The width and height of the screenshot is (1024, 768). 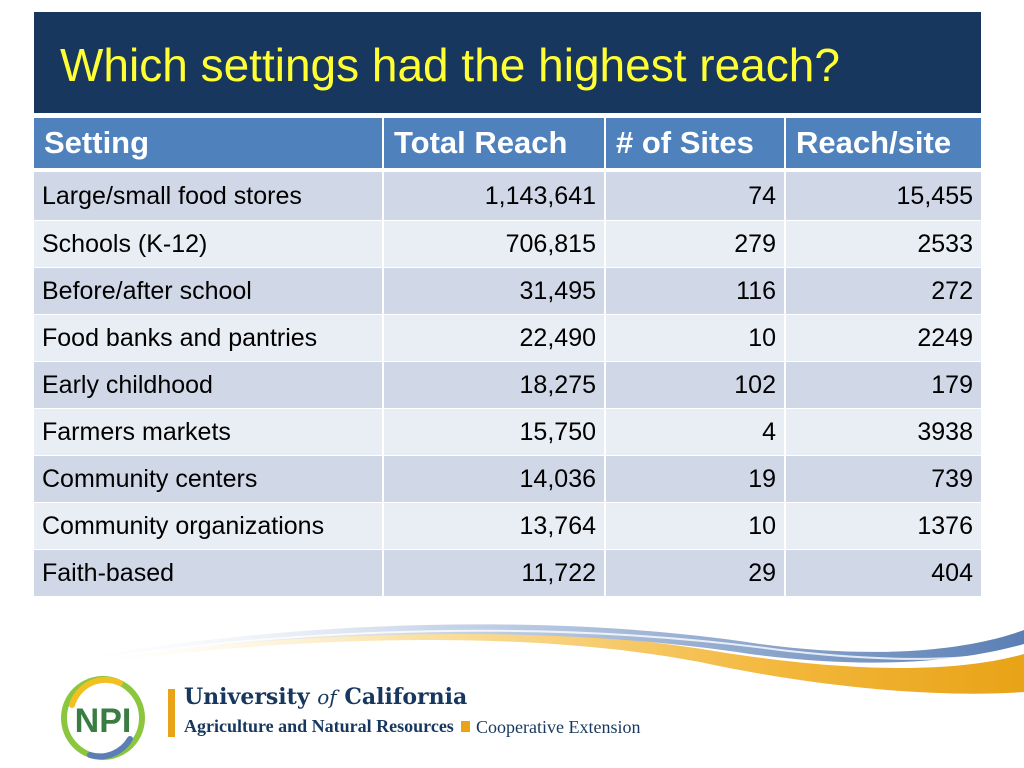 What do you see at coordinates (209, 338) in the screenshot?
I see `cell-setting: Food banks and pantries` at bounding box center [209, 338].